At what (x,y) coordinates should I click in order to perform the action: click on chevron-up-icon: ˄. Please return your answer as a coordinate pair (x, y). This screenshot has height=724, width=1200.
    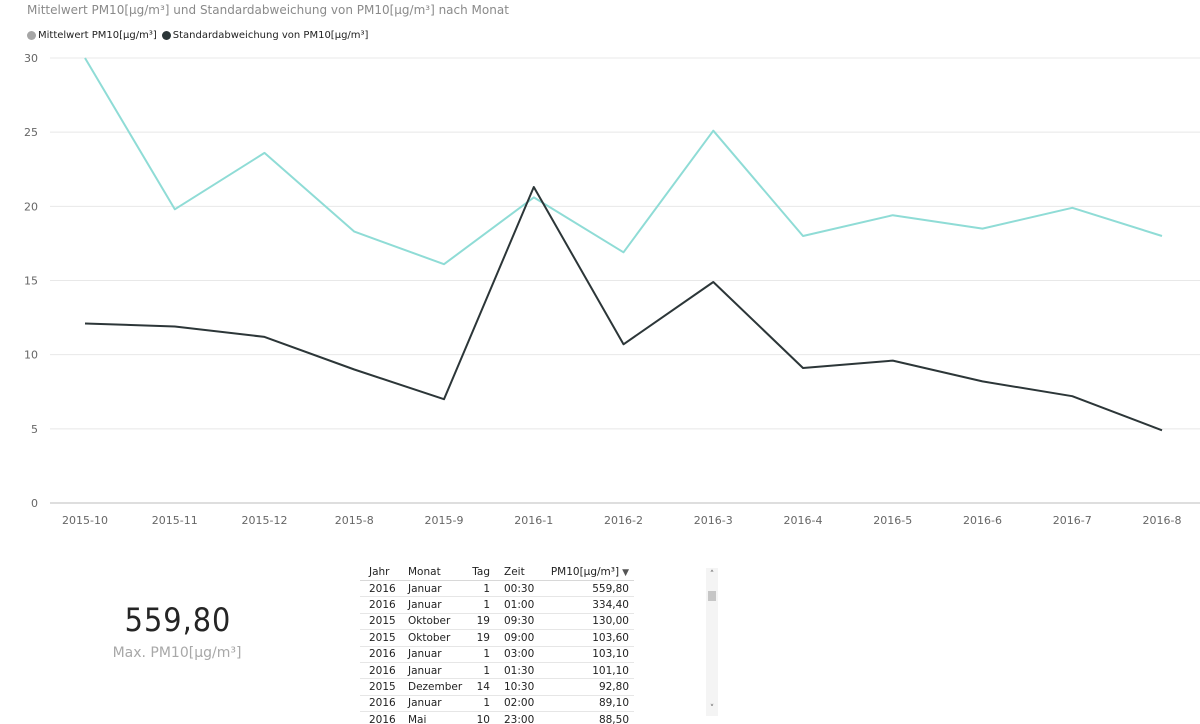
    Looking at the image, I should click on (712, 575).